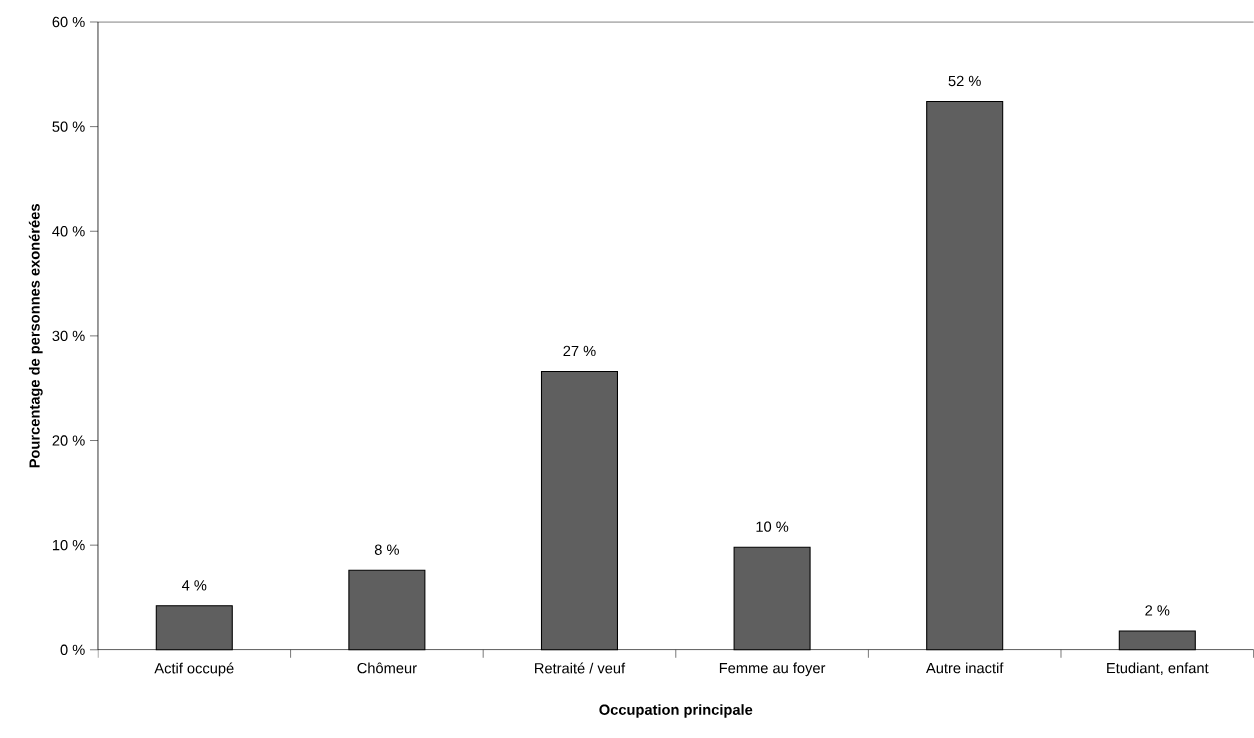 The height and width of the screenshot is (738, 1254). Describe the element at coordinates (964, 81) in the screenshot. I see `data-label: 52 %` at that location.